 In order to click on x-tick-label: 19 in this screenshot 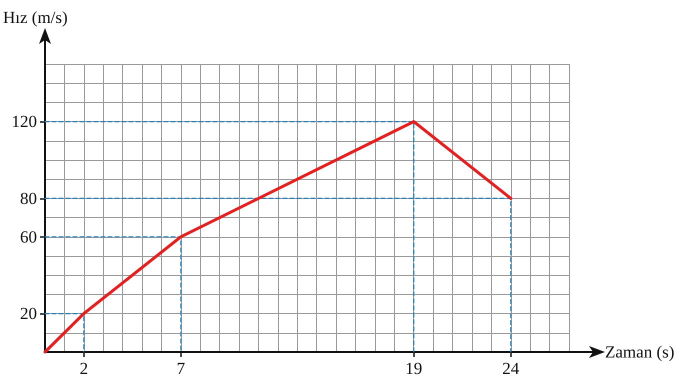, I will do `click(413, 368)`.